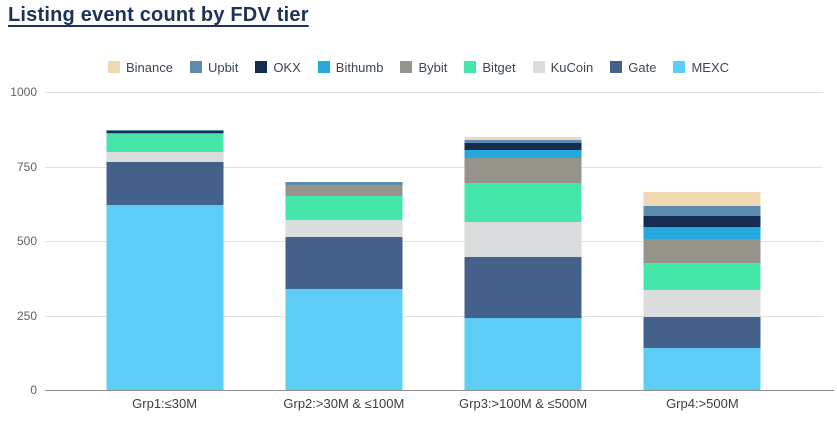 This screenshot has width=837, height=424. What do you see at coordinates (26, 166) in the screenshot?
I see `y-tick-label-750: 750` at bounding box center [26, 166].